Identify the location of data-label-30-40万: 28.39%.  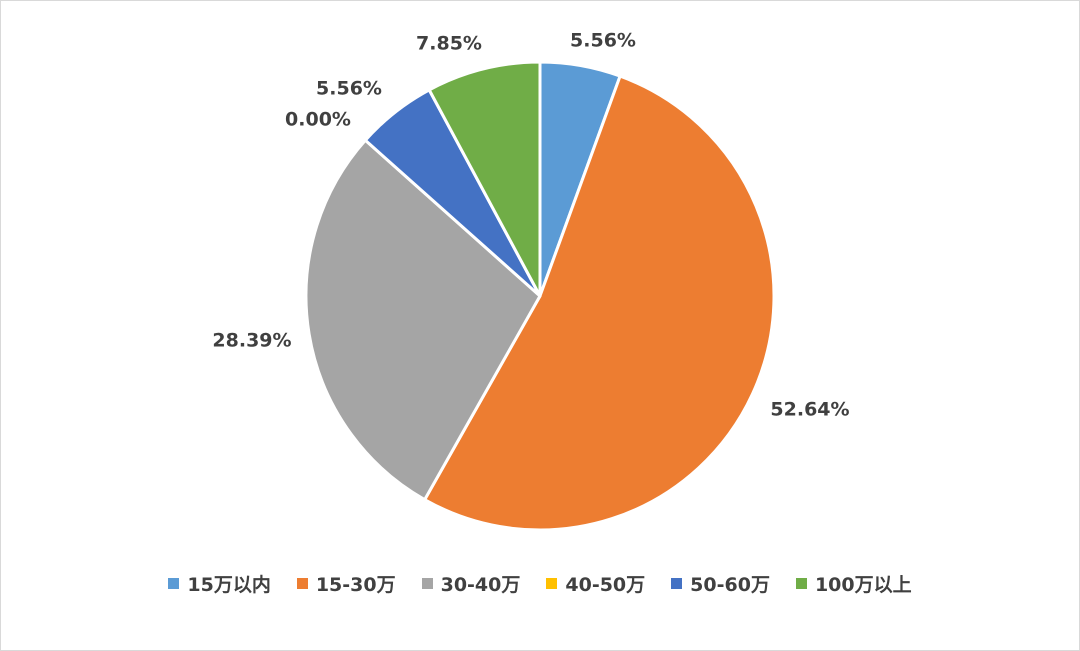
(251, 341).